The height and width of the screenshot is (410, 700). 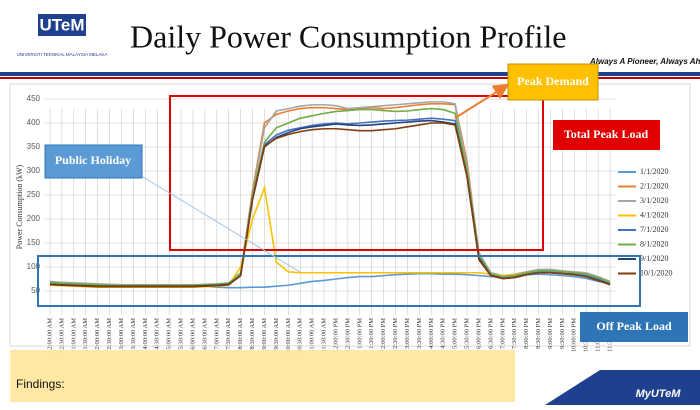 I want to click on x-tick-label: 2:00:00 PM, so click(x=383, y=333).